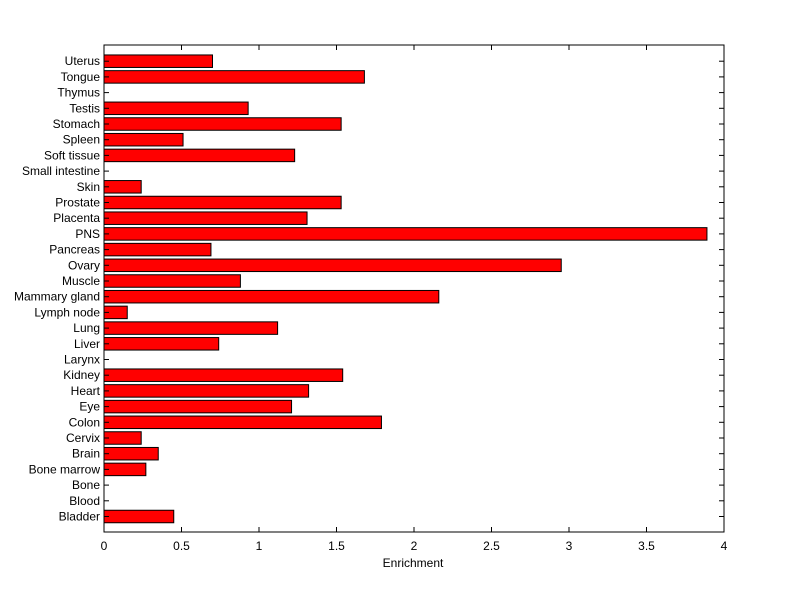 This screenshot has width=800, height=604. I want to click on y-tick-label: Pancreas, so click(74, 250).